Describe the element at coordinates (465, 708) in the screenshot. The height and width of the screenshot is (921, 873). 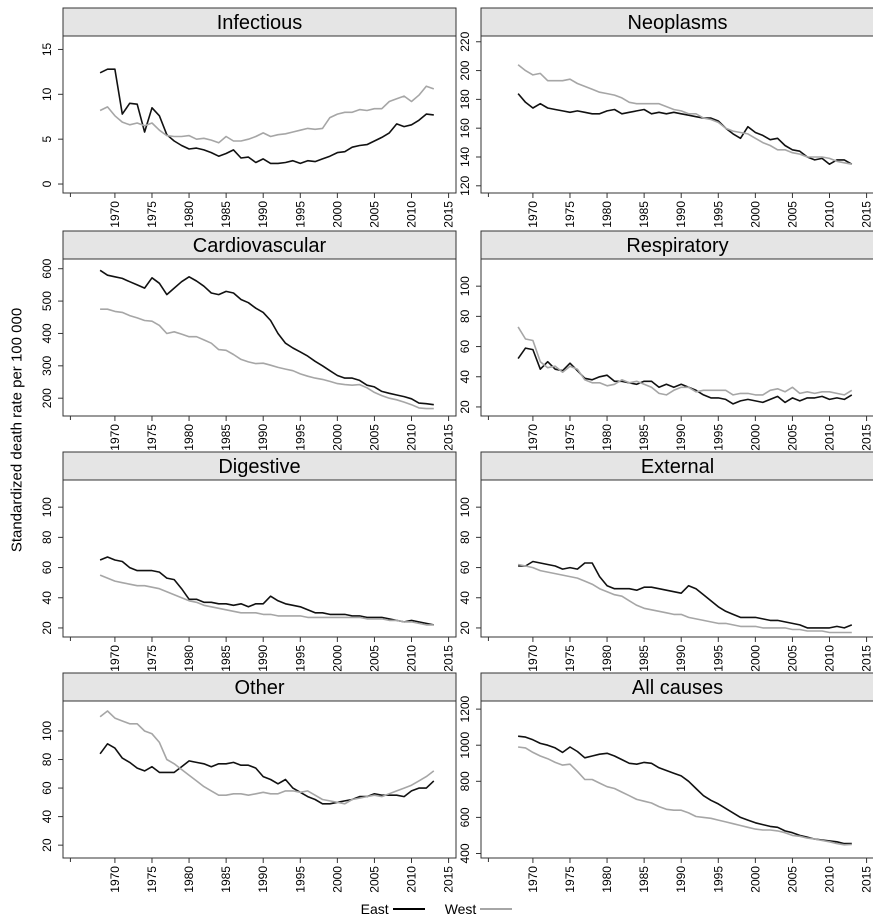
I see `y-tick-label: 1200` at that location.